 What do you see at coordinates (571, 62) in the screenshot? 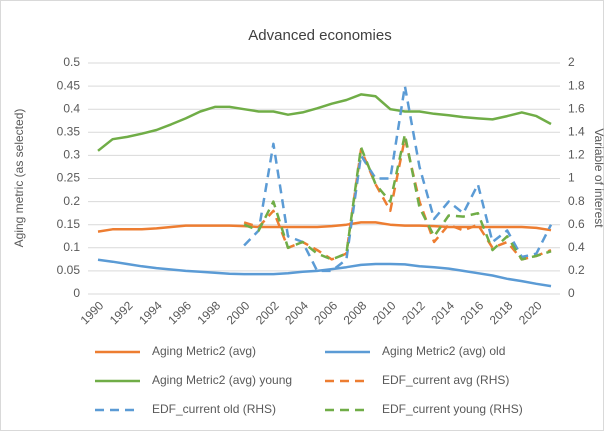
I see `y2-tick-label: 2` at bounding box center [571, 62].